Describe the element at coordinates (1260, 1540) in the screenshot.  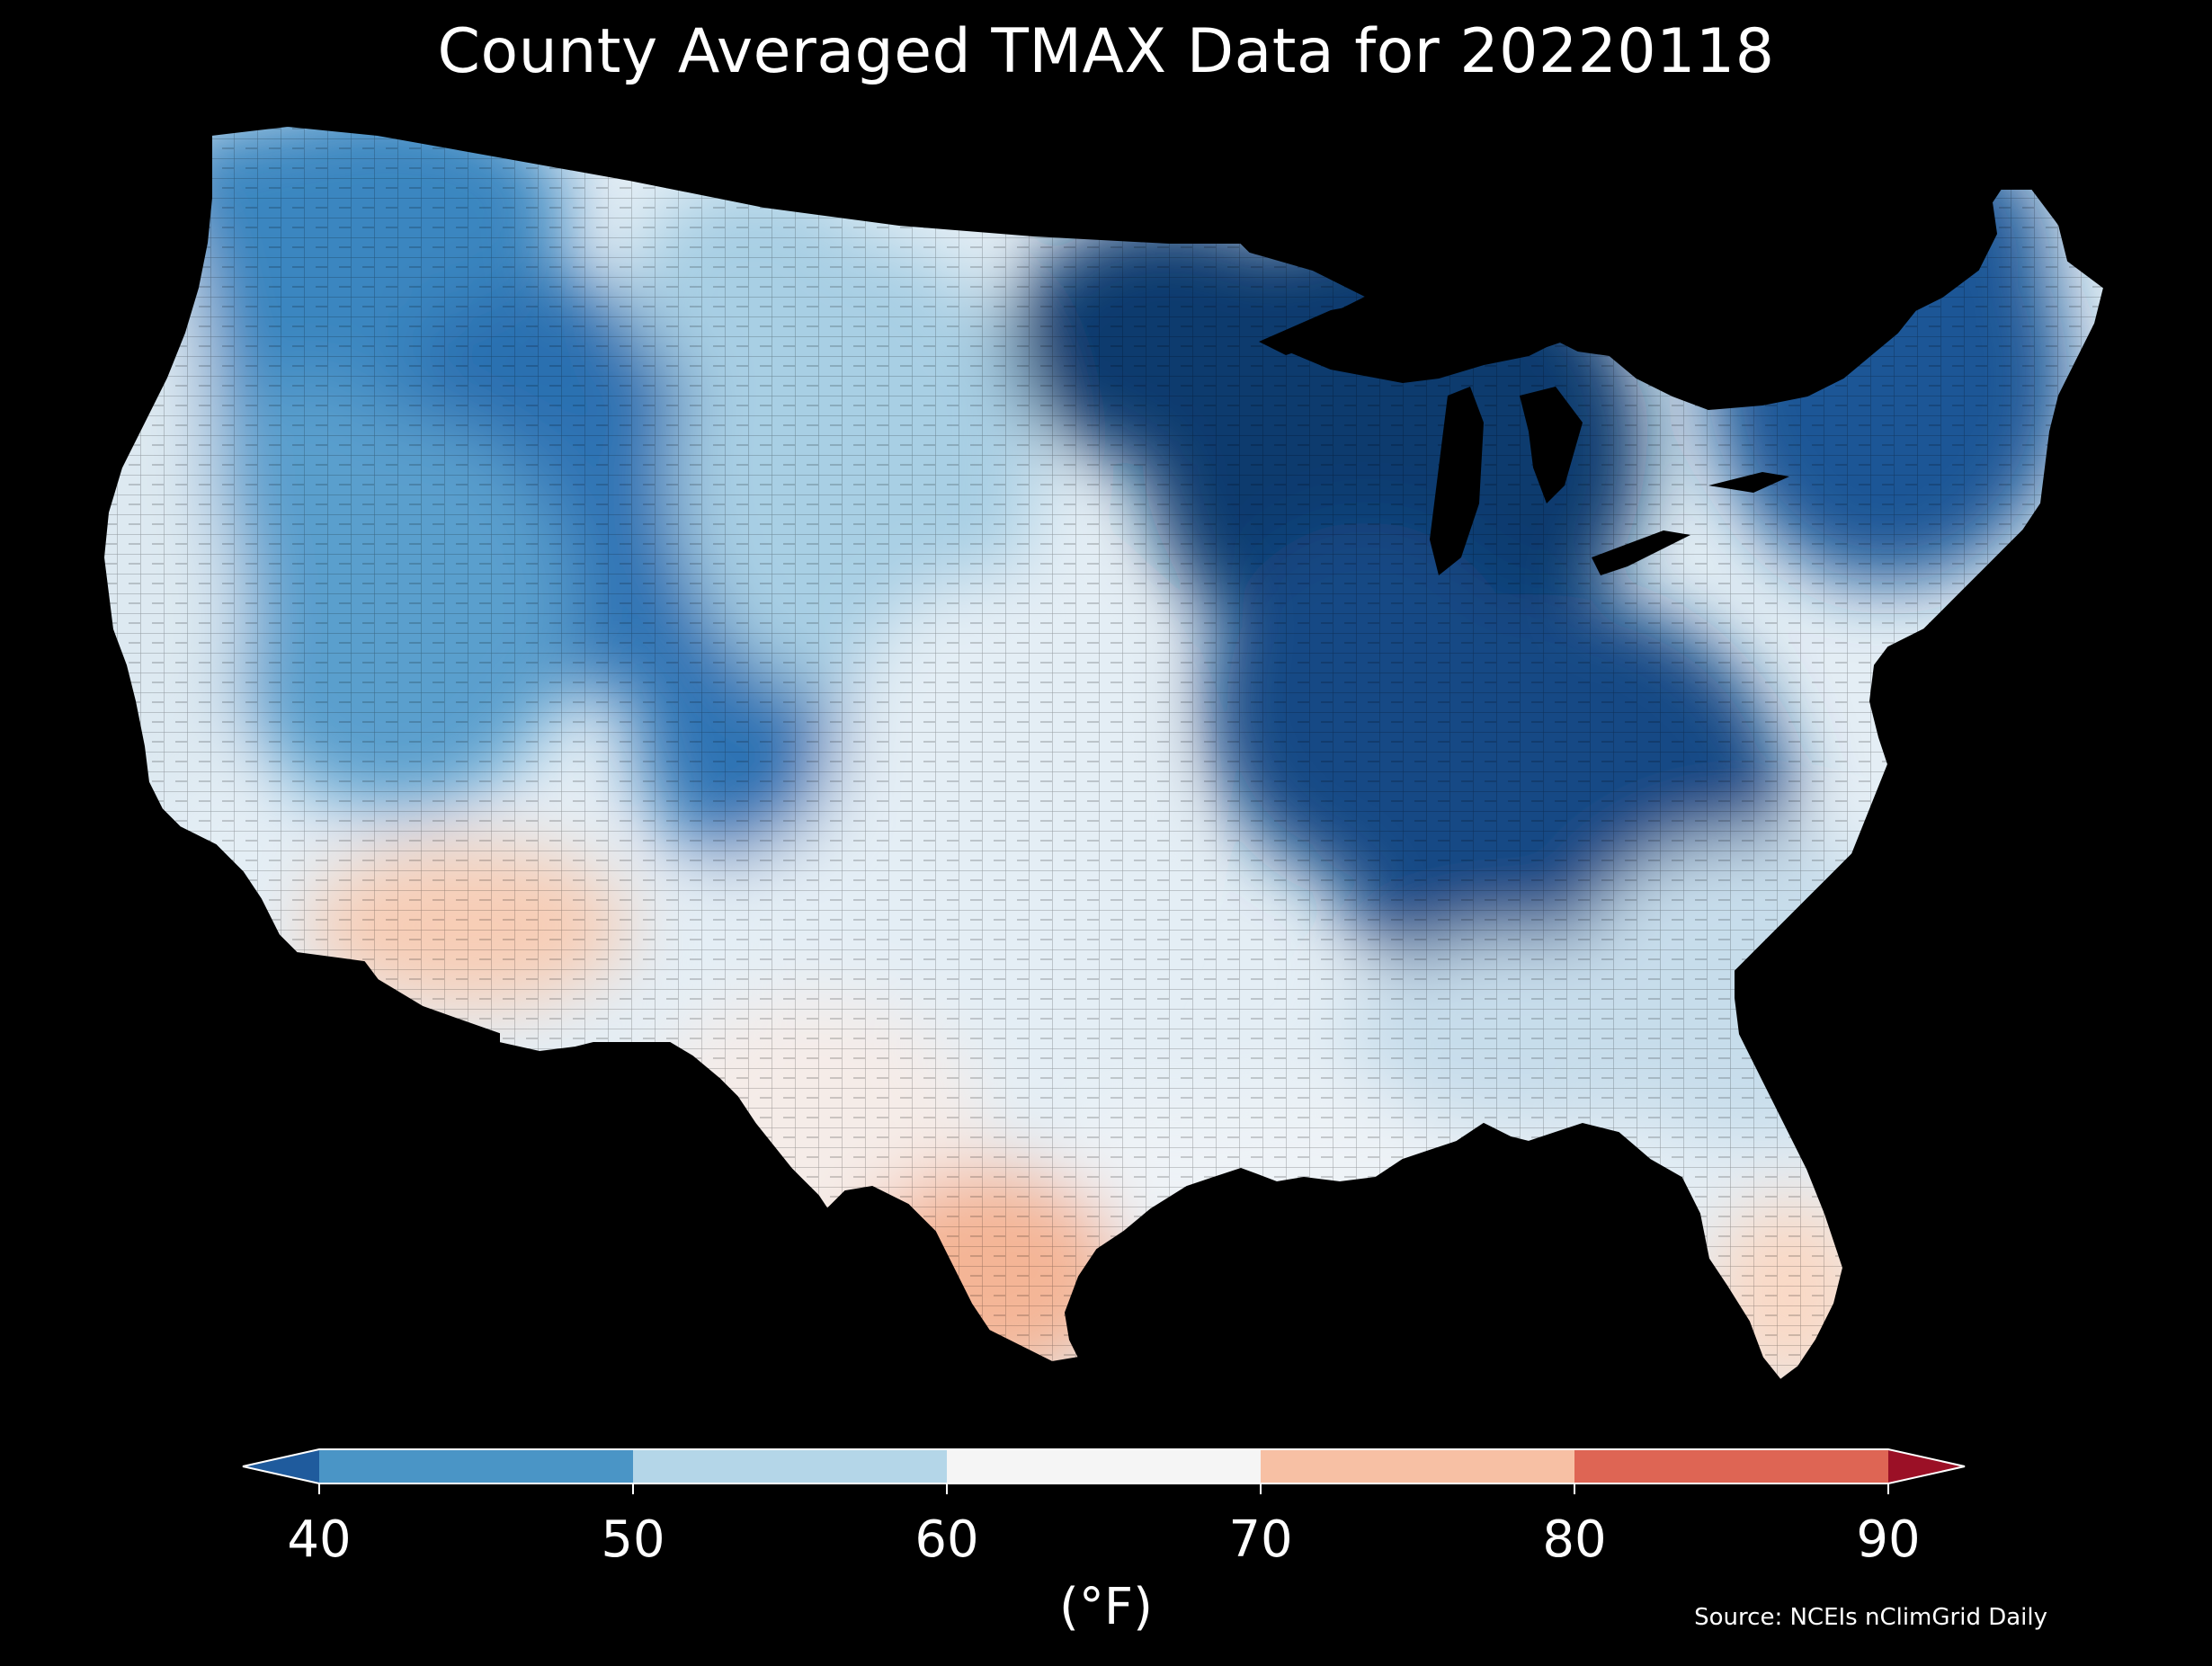
I see `colorbar-tick-label: 70` at that location.